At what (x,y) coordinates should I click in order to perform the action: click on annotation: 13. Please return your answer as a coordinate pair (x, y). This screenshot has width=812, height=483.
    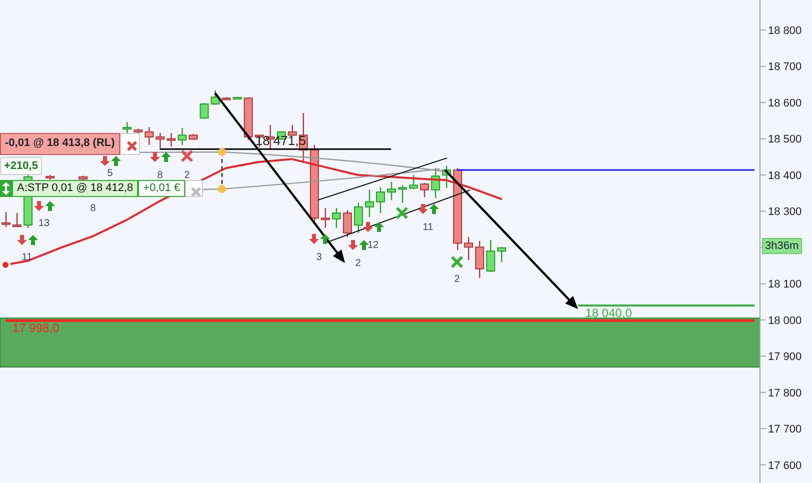
    Looking at the image, I should click on (44, 223).